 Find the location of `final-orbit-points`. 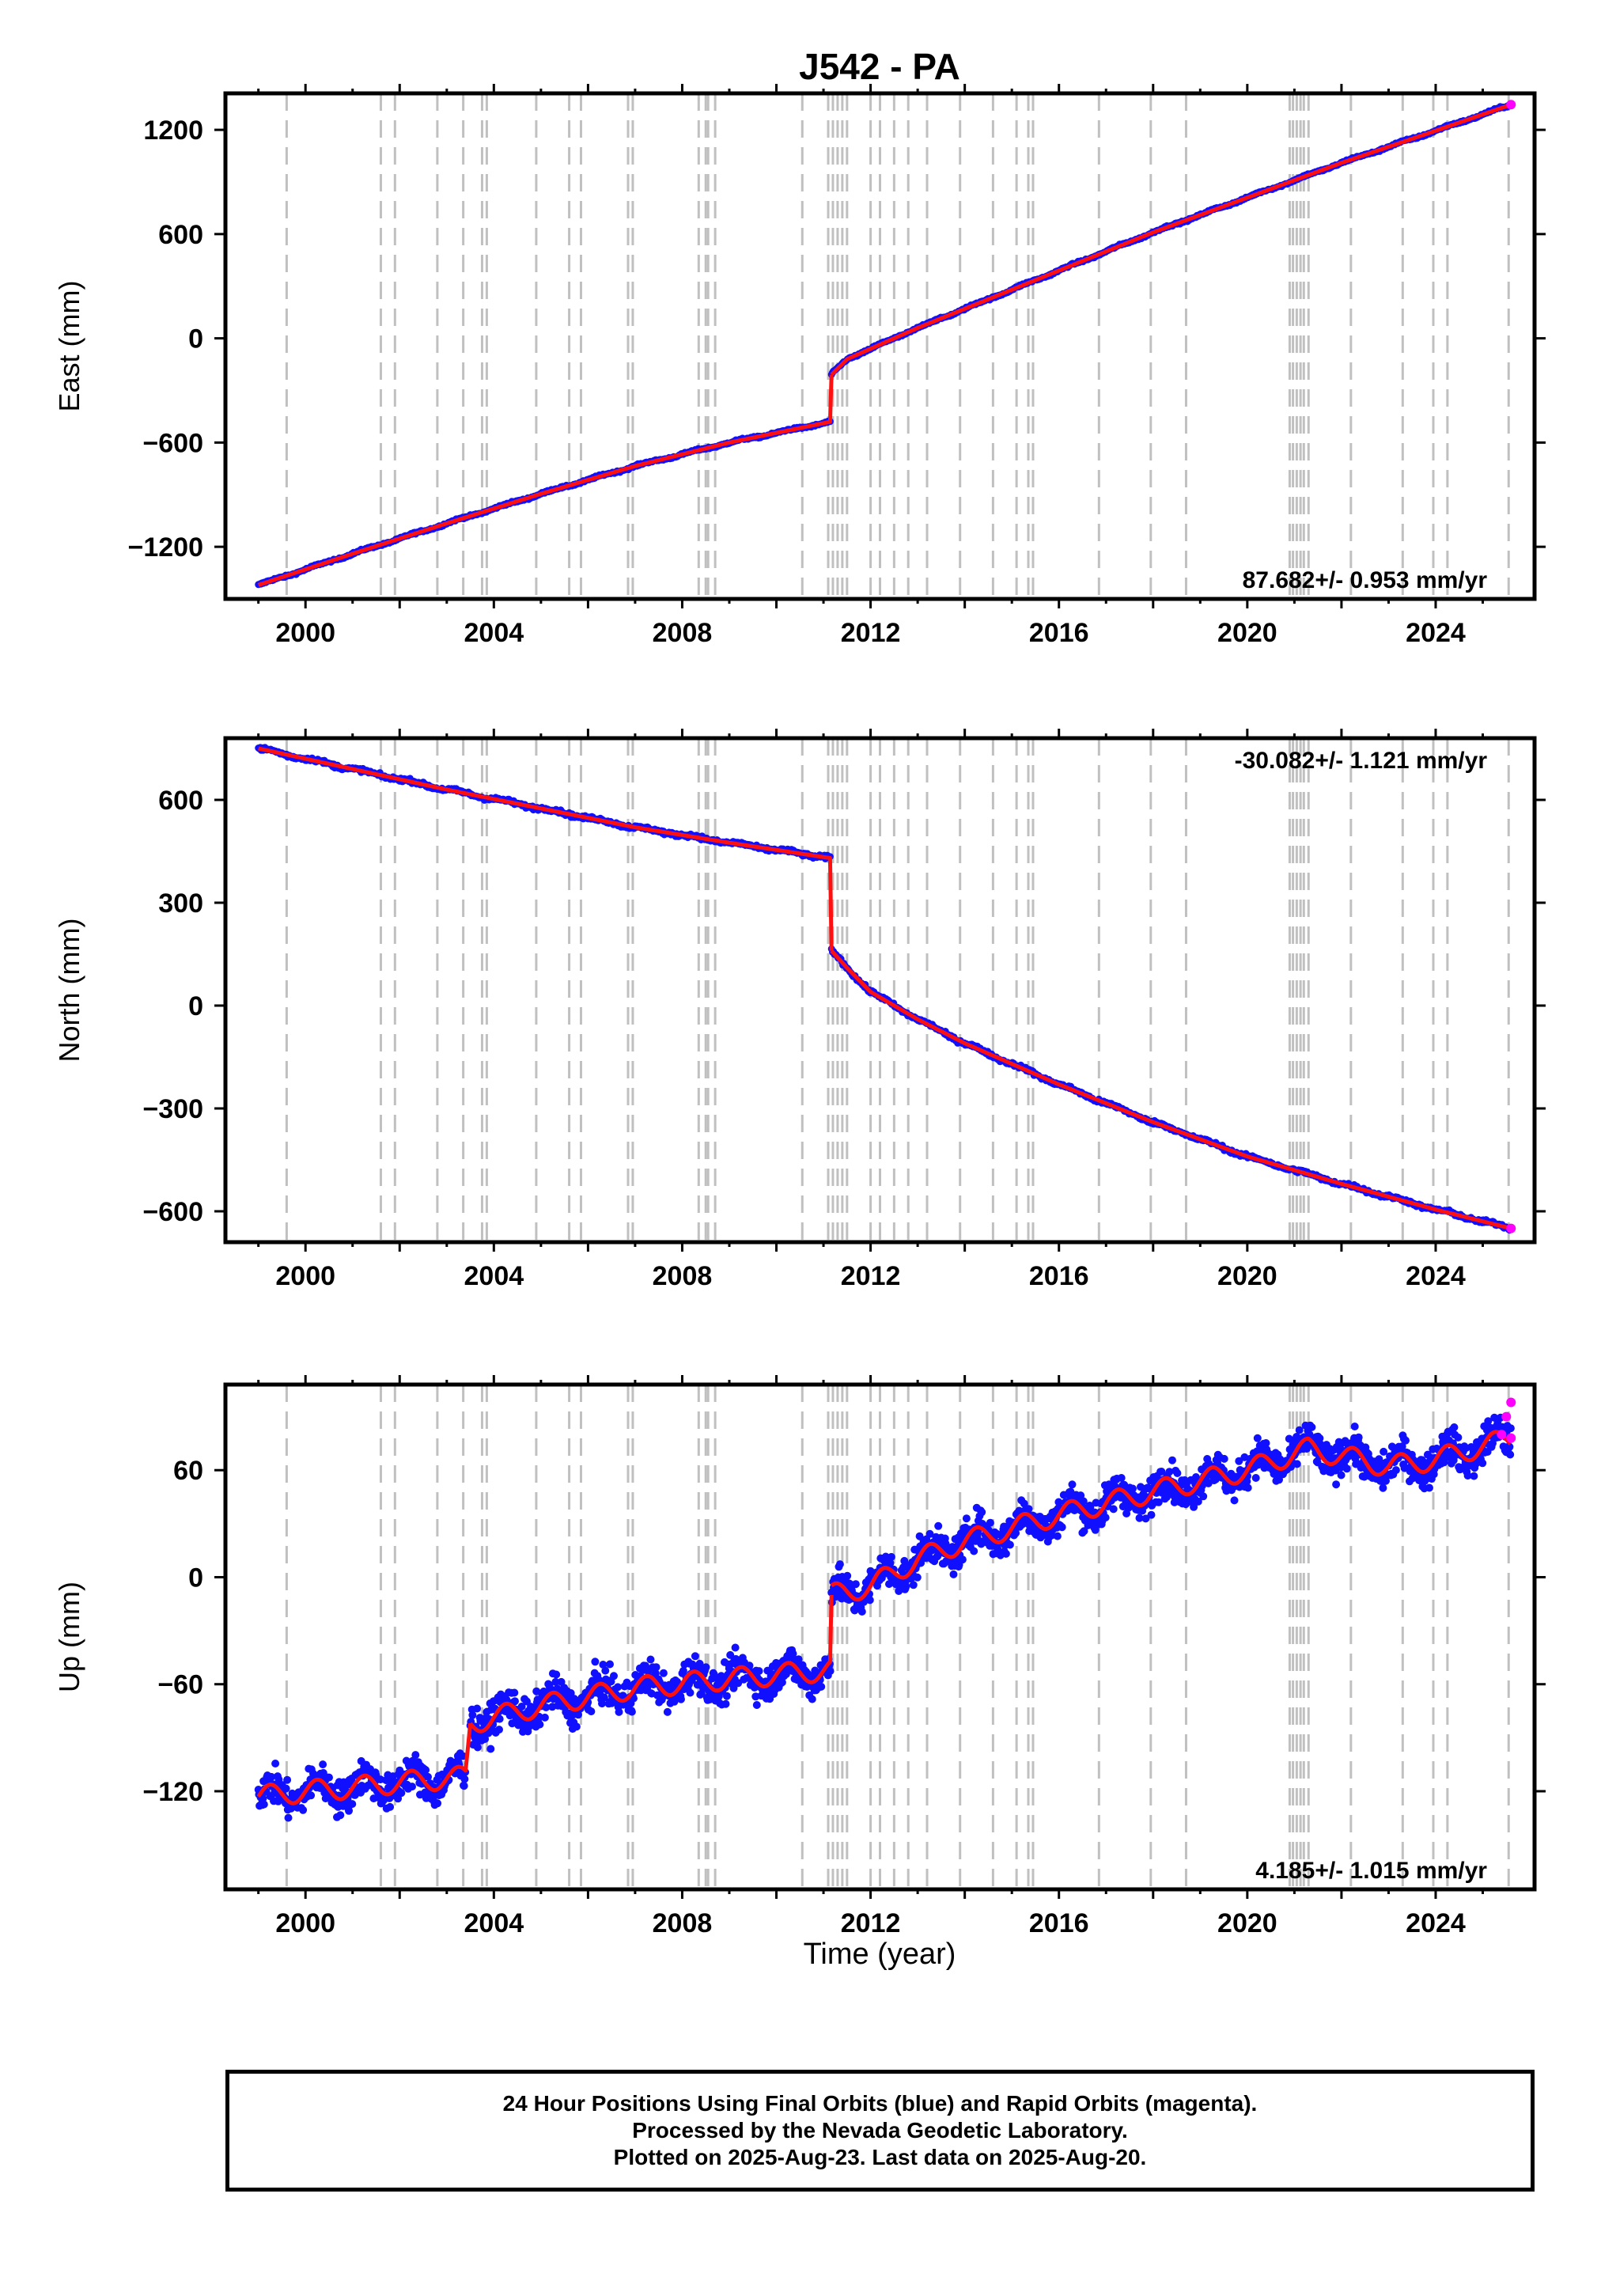

final-orbit-points is located at coordinates (885, 1617).